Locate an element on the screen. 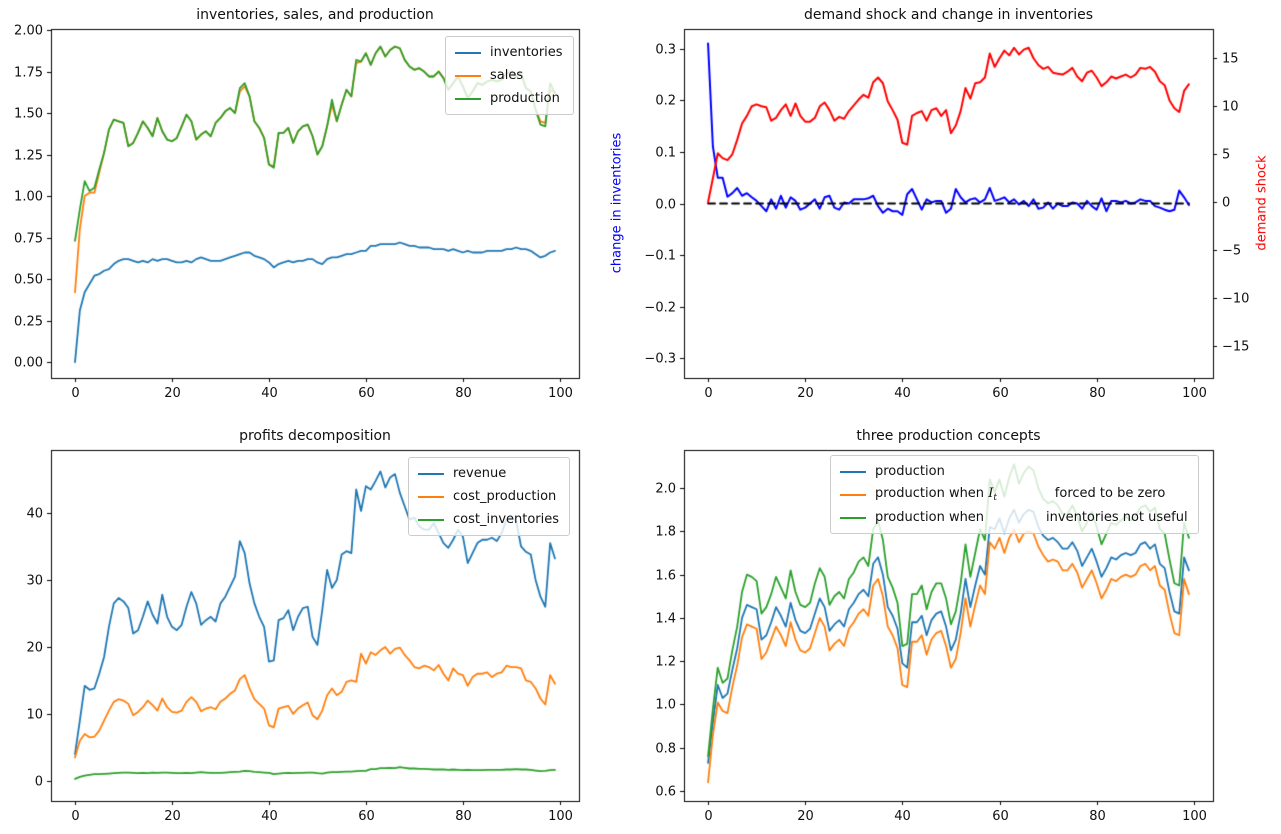  y-tick-label: 0.75 is located at coordinates (28, 238).